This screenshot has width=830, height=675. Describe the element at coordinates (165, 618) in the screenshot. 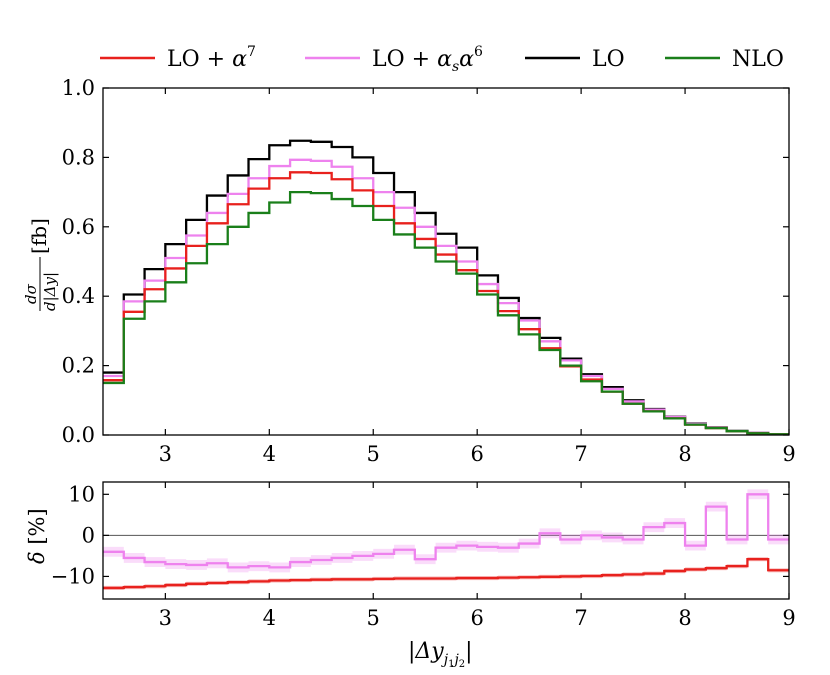

I see `lower-xtick-label-3: 3` at that location.